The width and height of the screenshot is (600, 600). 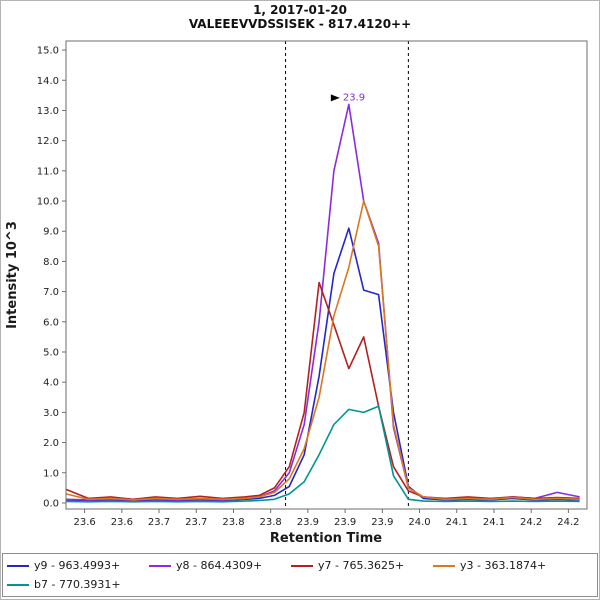 I want to click on y-axis-tick-label: 1.0, so click(x=51, y=473).